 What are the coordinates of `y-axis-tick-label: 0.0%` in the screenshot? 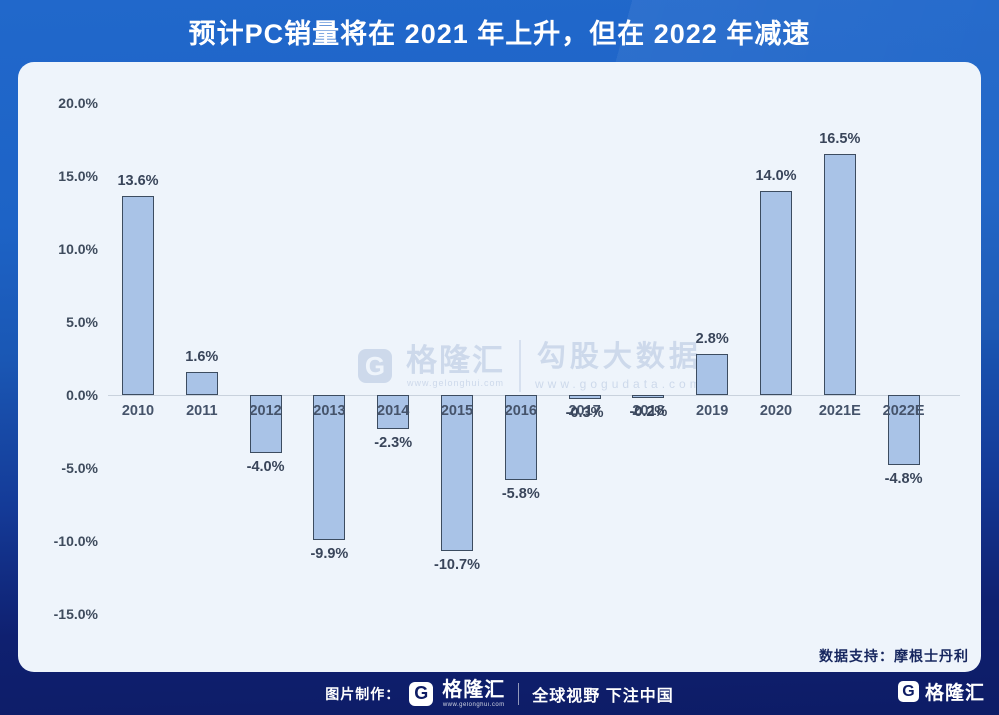 It's located at (82, 394).